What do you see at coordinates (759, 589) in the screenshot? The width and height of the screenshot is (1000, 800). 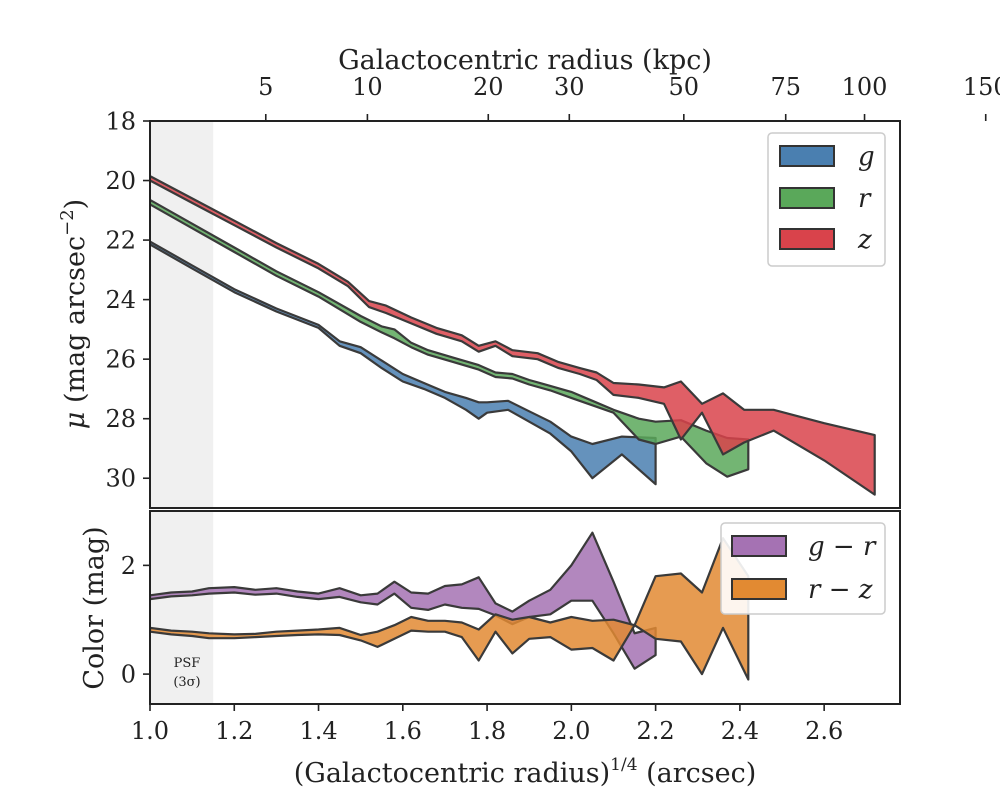 I see `legend-swatch-r-z` at bounding box center [759, 589].